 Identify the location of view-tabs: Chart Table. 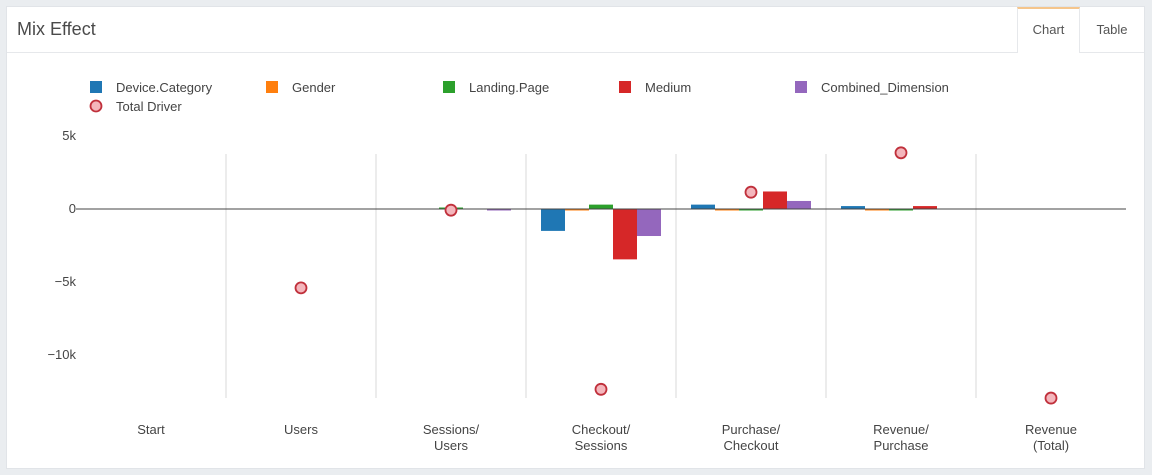
(1080, 30).